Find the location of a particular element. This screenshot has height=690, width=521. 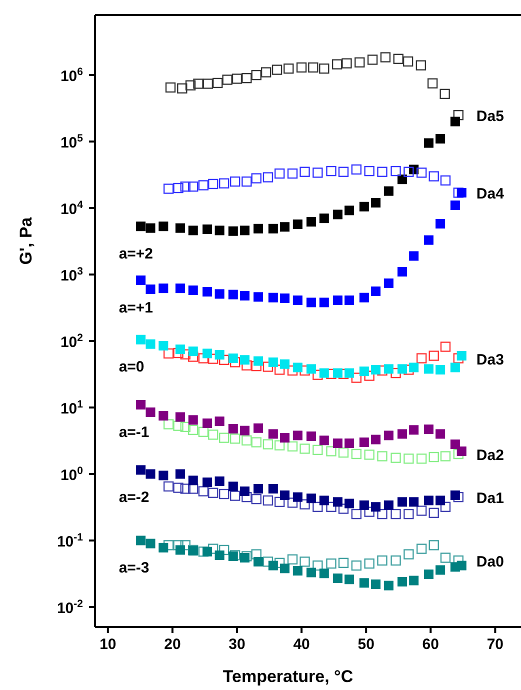

x-tick-label: 50 is located at coordinates (366, 644).